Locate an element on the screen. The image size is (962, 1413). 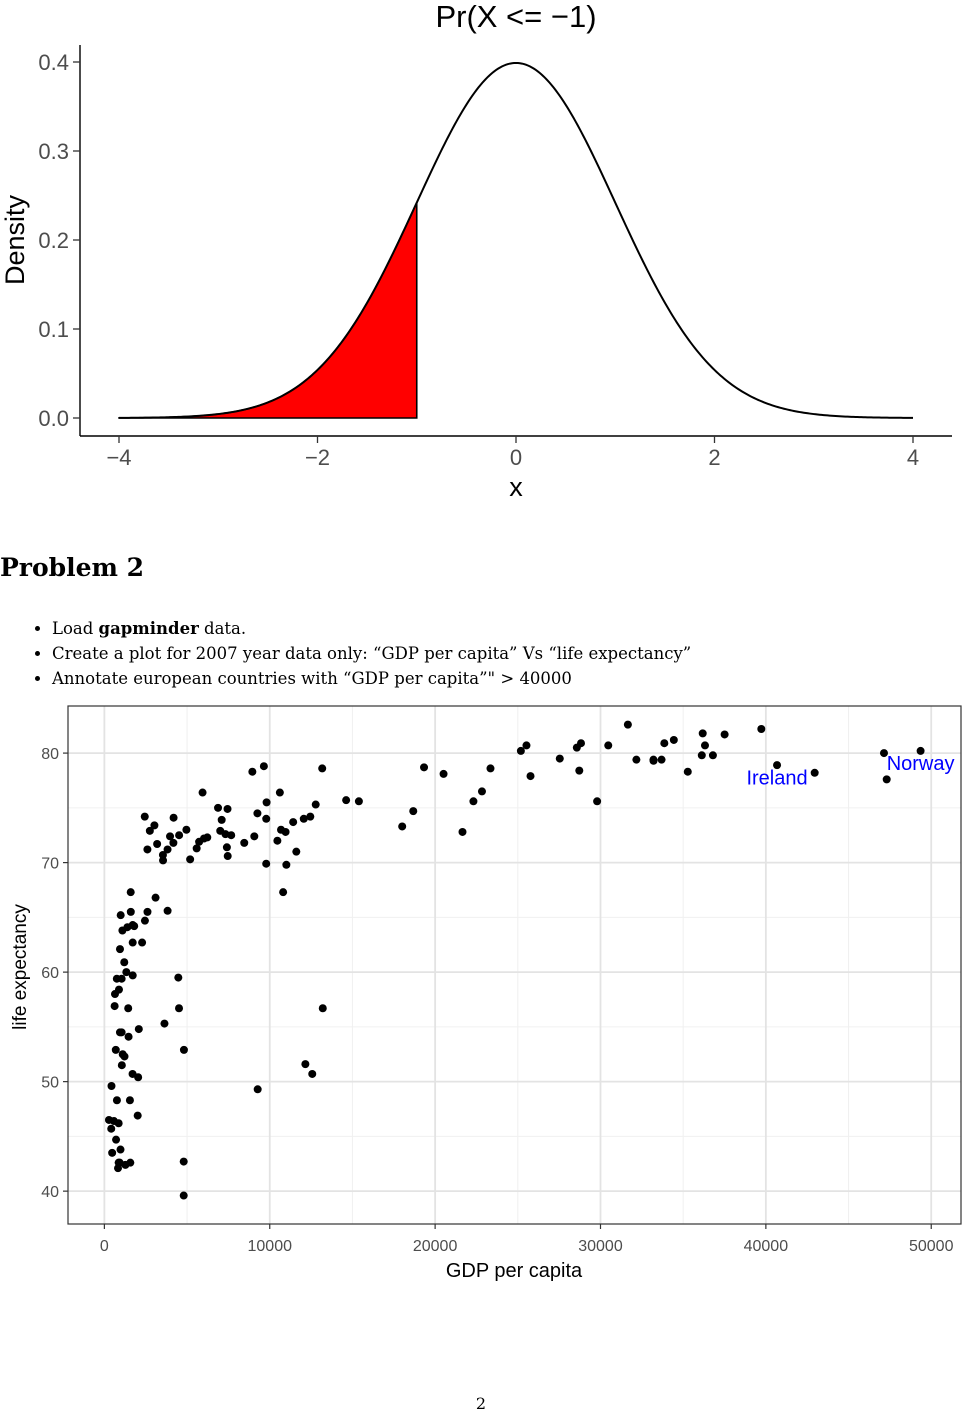
y-tick-label: 0.3 is located at coordinates (53, 151).